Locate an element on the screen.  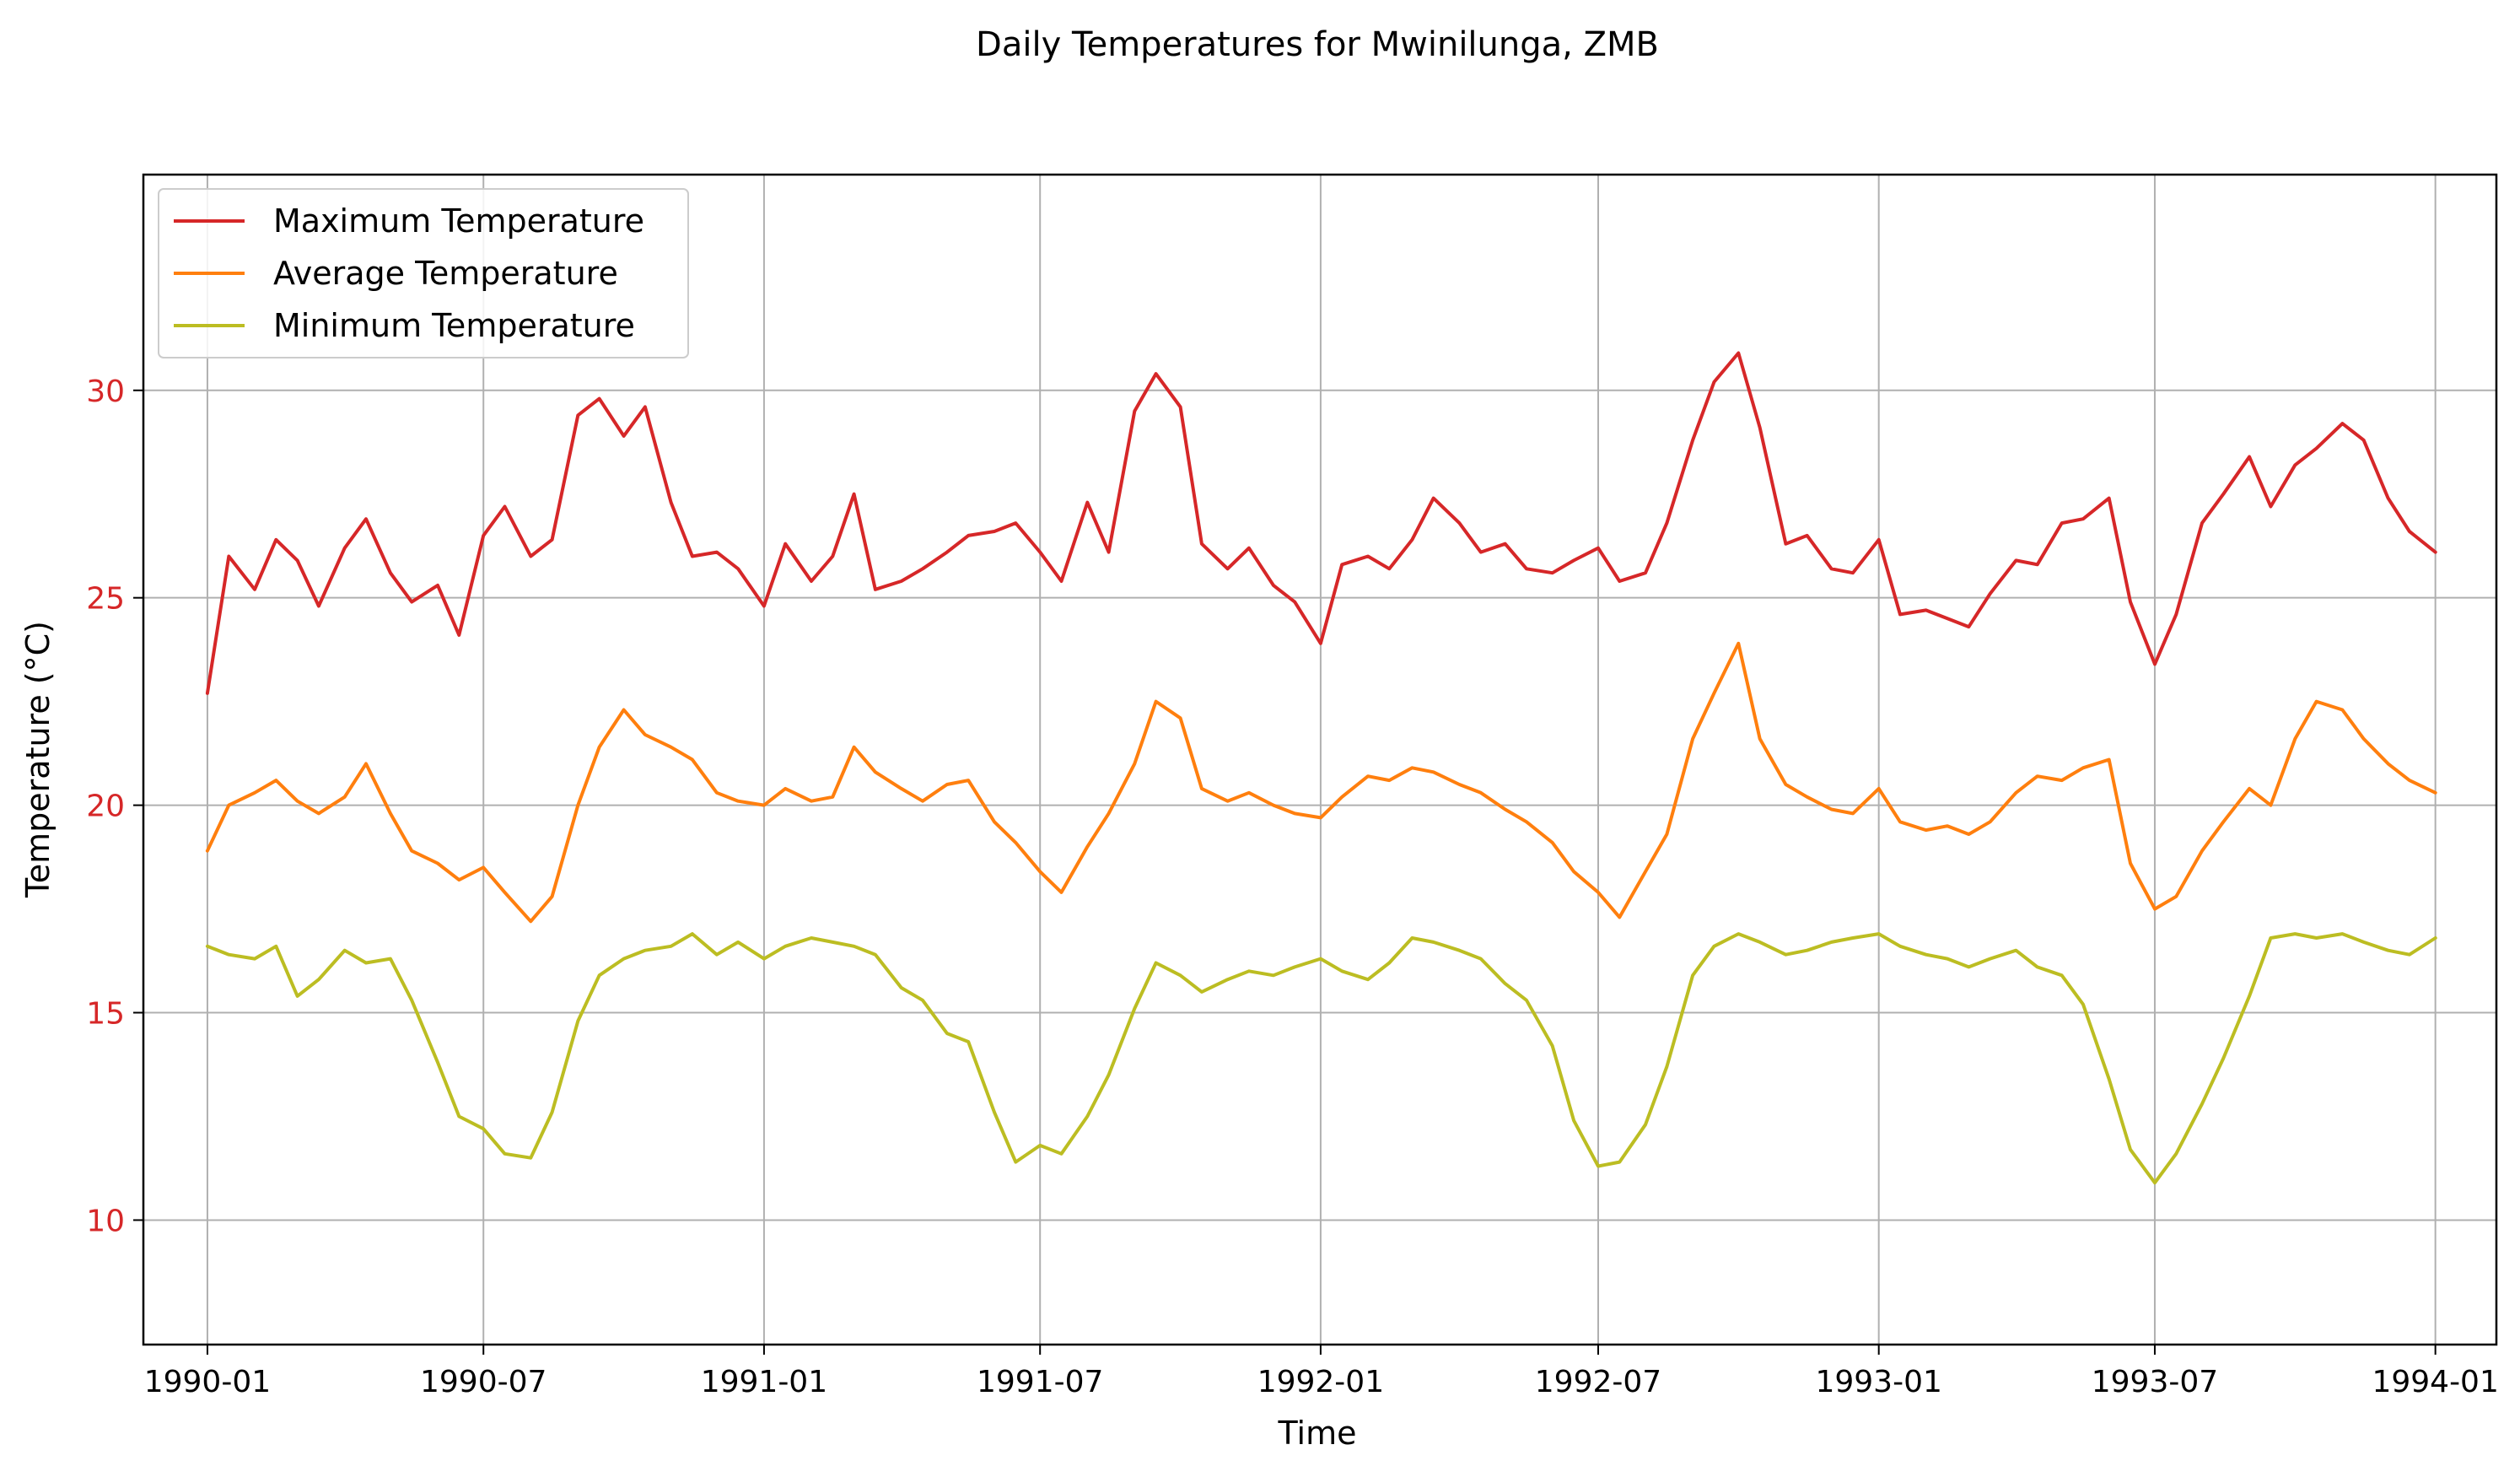
x-tick-label: 1990-07 is located at coordinates (484, 1382).